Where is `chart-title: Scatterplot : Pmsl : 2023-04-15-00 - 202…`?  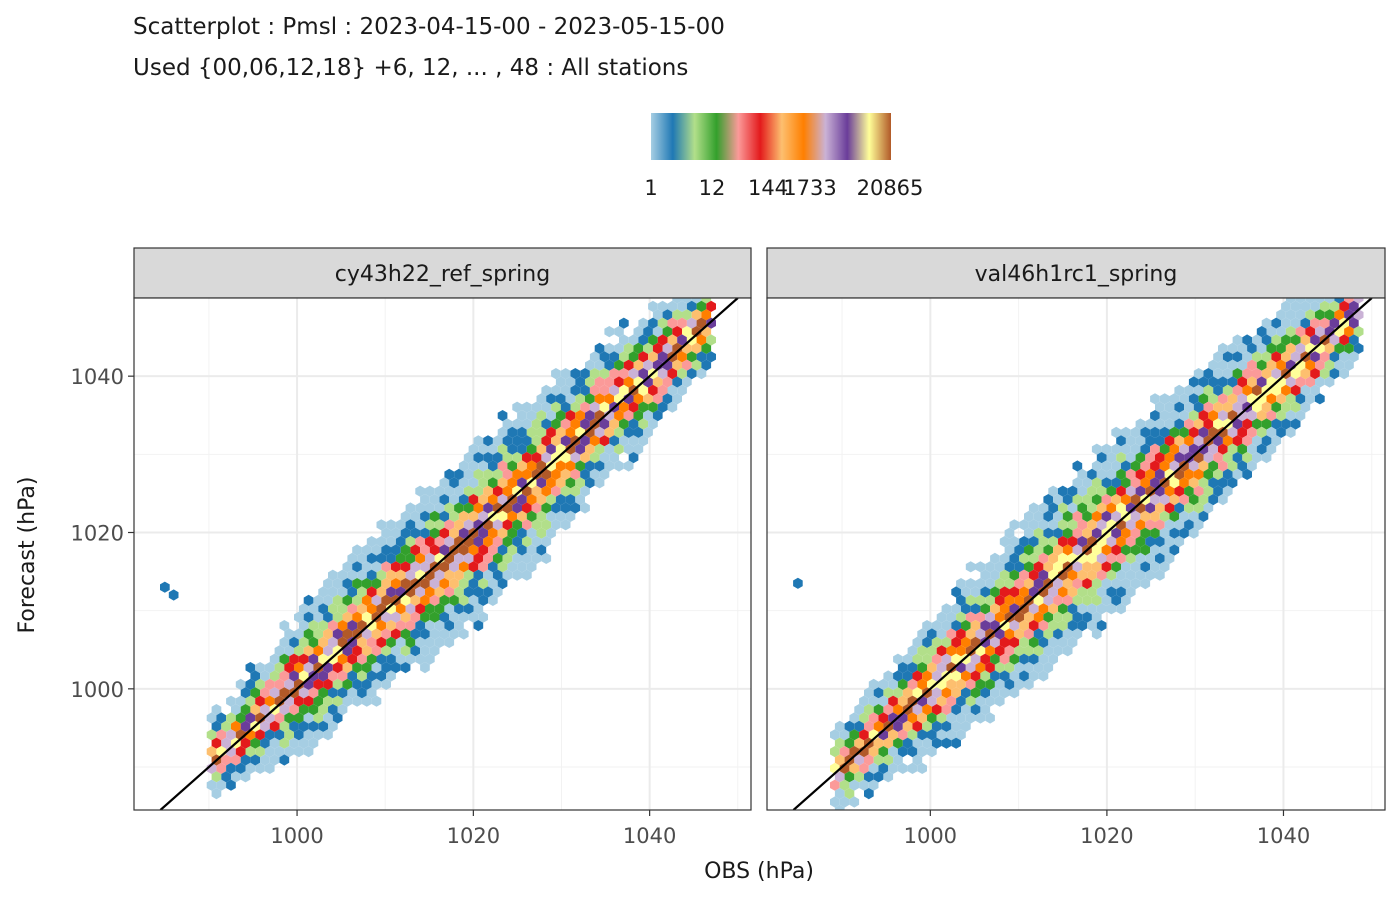 chart-title: Scatterplot : Pmsl : 2023-04-15-00 - 202… is located at coordinates (429, 27).